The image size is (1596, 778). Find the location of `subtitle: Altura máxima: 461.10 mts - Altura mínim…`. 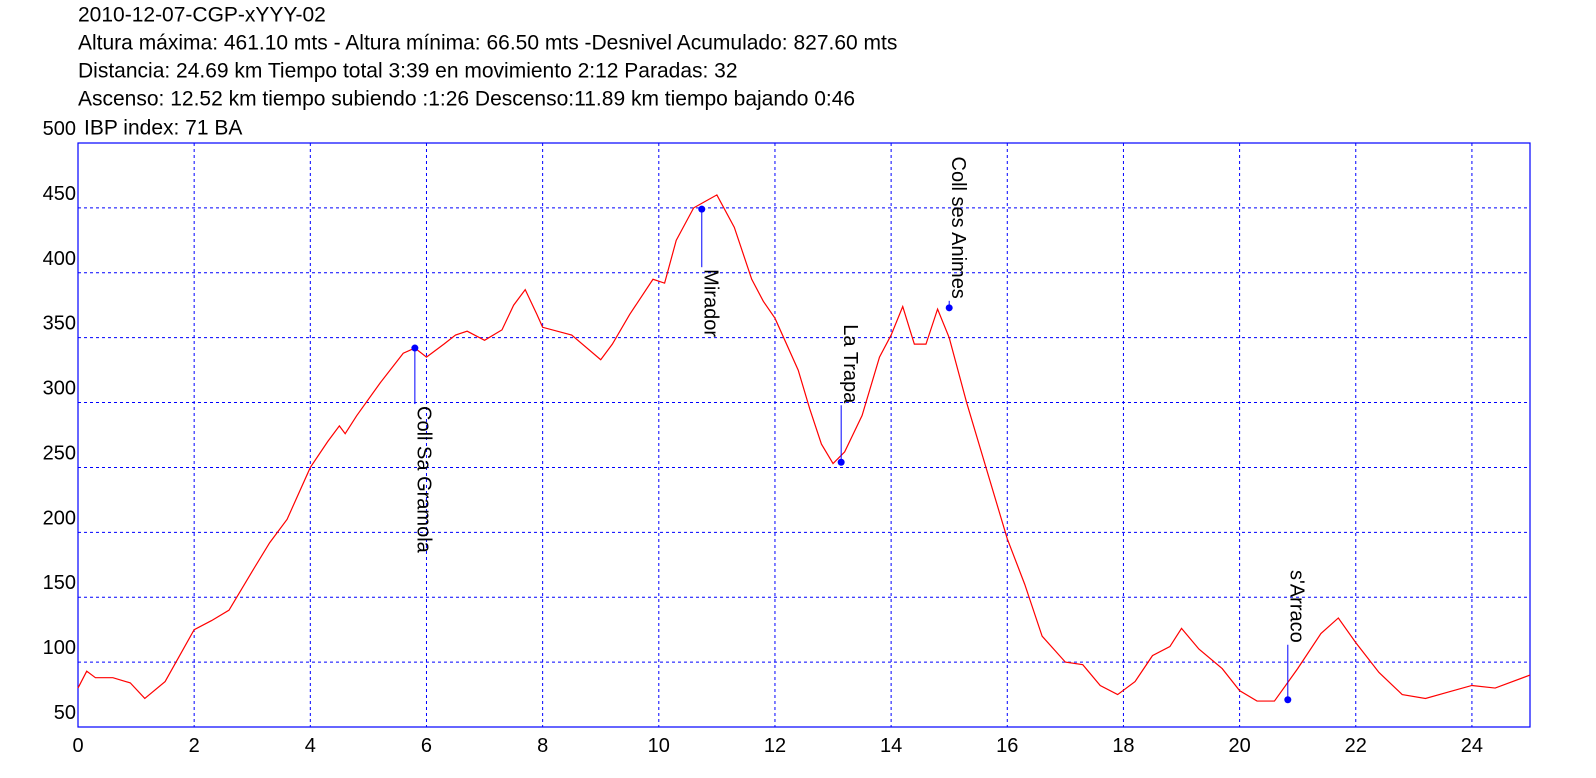

subtitle: Altura máxima: 461.10 mts - Altura mínim… is located at coordinates (487, 43).